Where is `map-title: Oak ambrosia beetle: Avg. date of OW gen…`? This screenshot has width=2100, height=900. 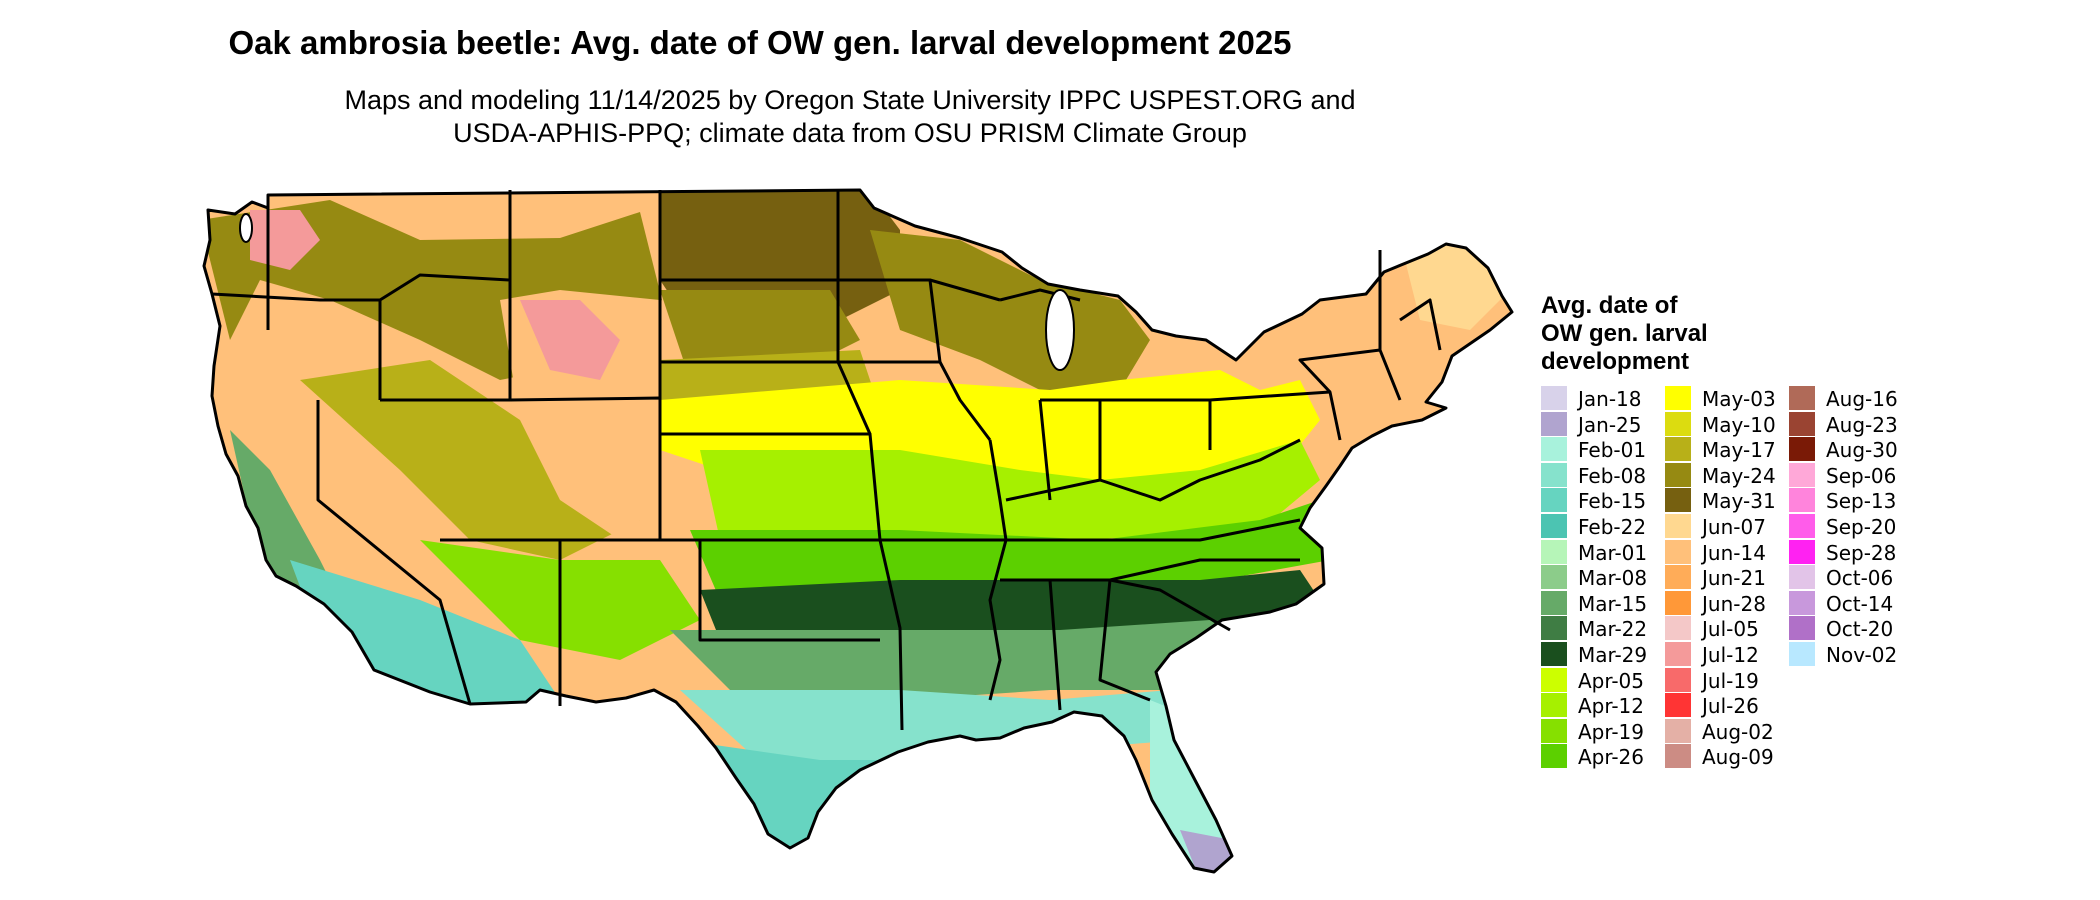
map-title: Oak ambrosia beetle: Avg. date of OW gen… is located at coordinates (760, 42).